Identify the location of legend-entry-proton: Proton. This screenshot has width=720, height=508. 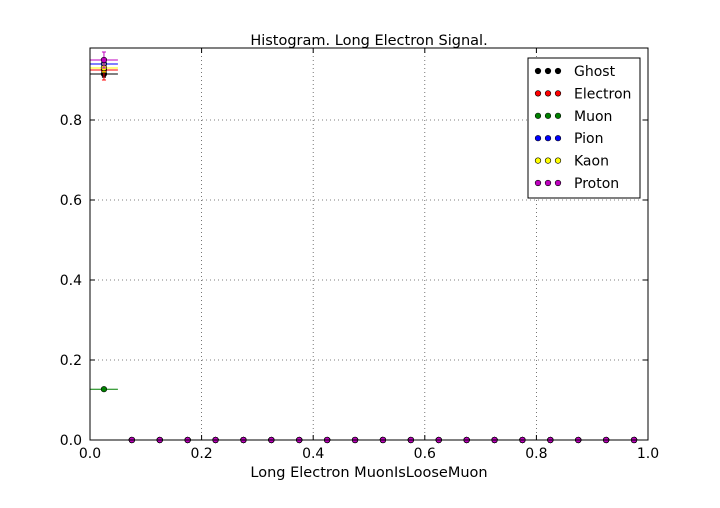
(576, 184).